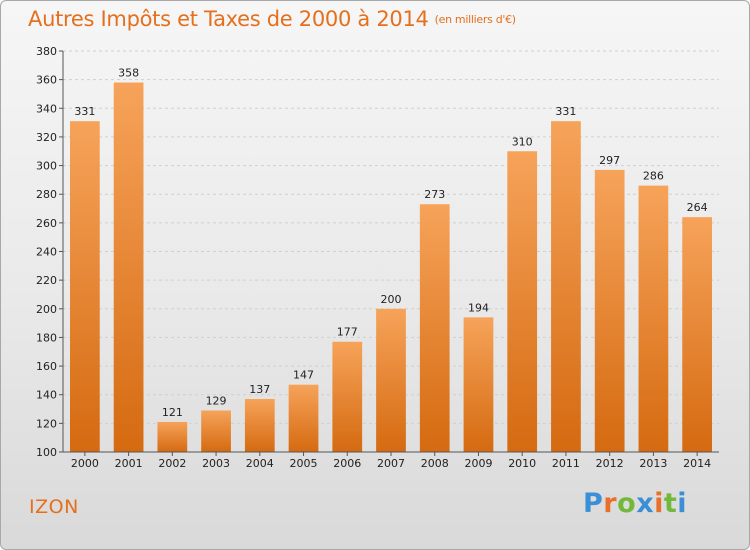  I want to click on bar-2005, so click(303, 418).